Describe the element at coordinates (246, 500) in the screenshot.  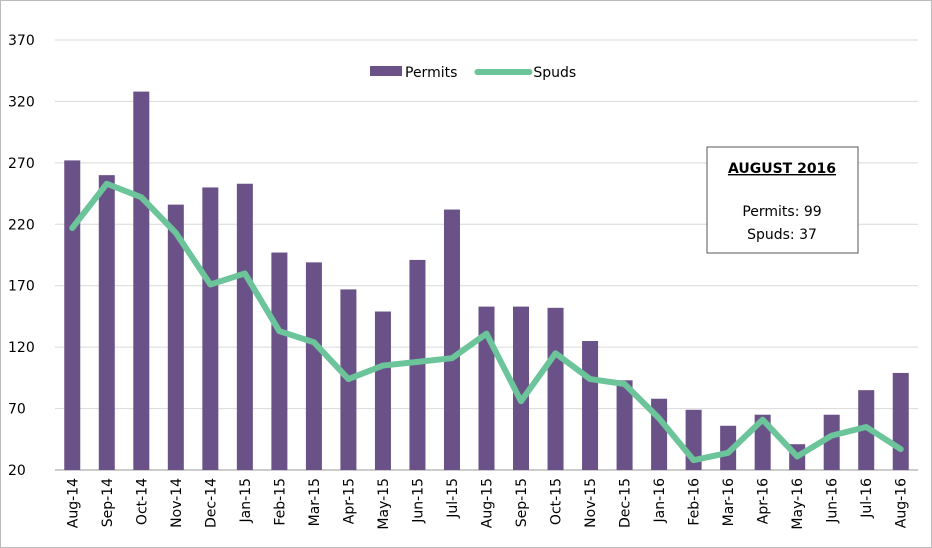
I see `x-tick-label: Jan-15` at that location.